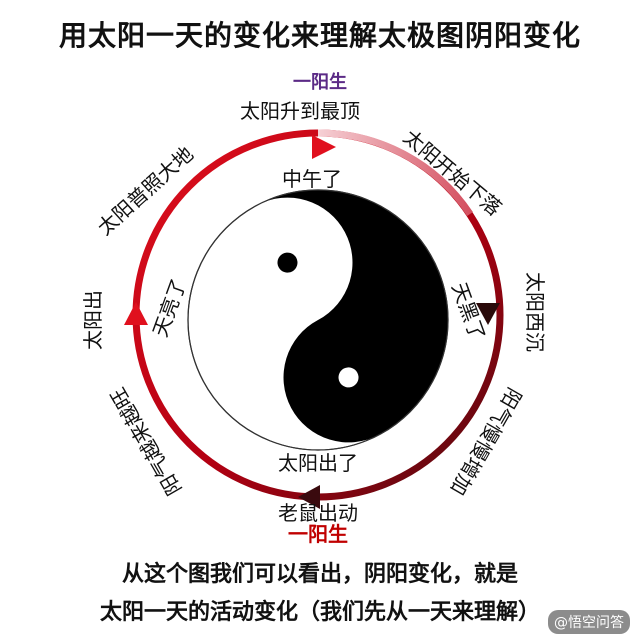 The height and width of the screenshot is (640, 640). I want to click on arrow-bottom-icon, so click(309, 497).